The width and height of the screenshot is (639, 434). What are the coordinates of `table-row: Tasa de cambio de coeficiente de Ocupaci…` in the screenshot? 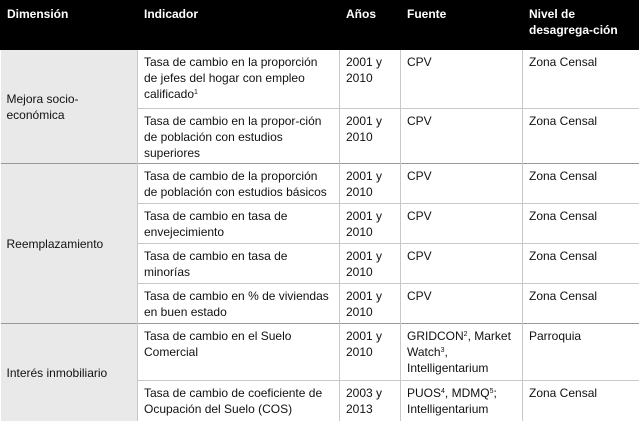 It's located at (320, 400).